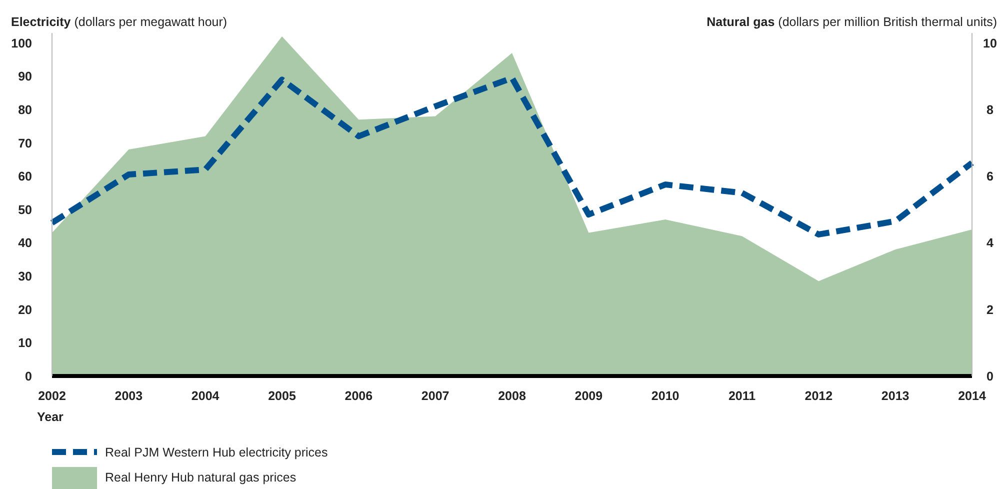 The width and height of the screenshot is (1000, 489). Describe the element at coordinates (52, 396) in the screenshot. I see `x-tick-label: 2002` at that location.